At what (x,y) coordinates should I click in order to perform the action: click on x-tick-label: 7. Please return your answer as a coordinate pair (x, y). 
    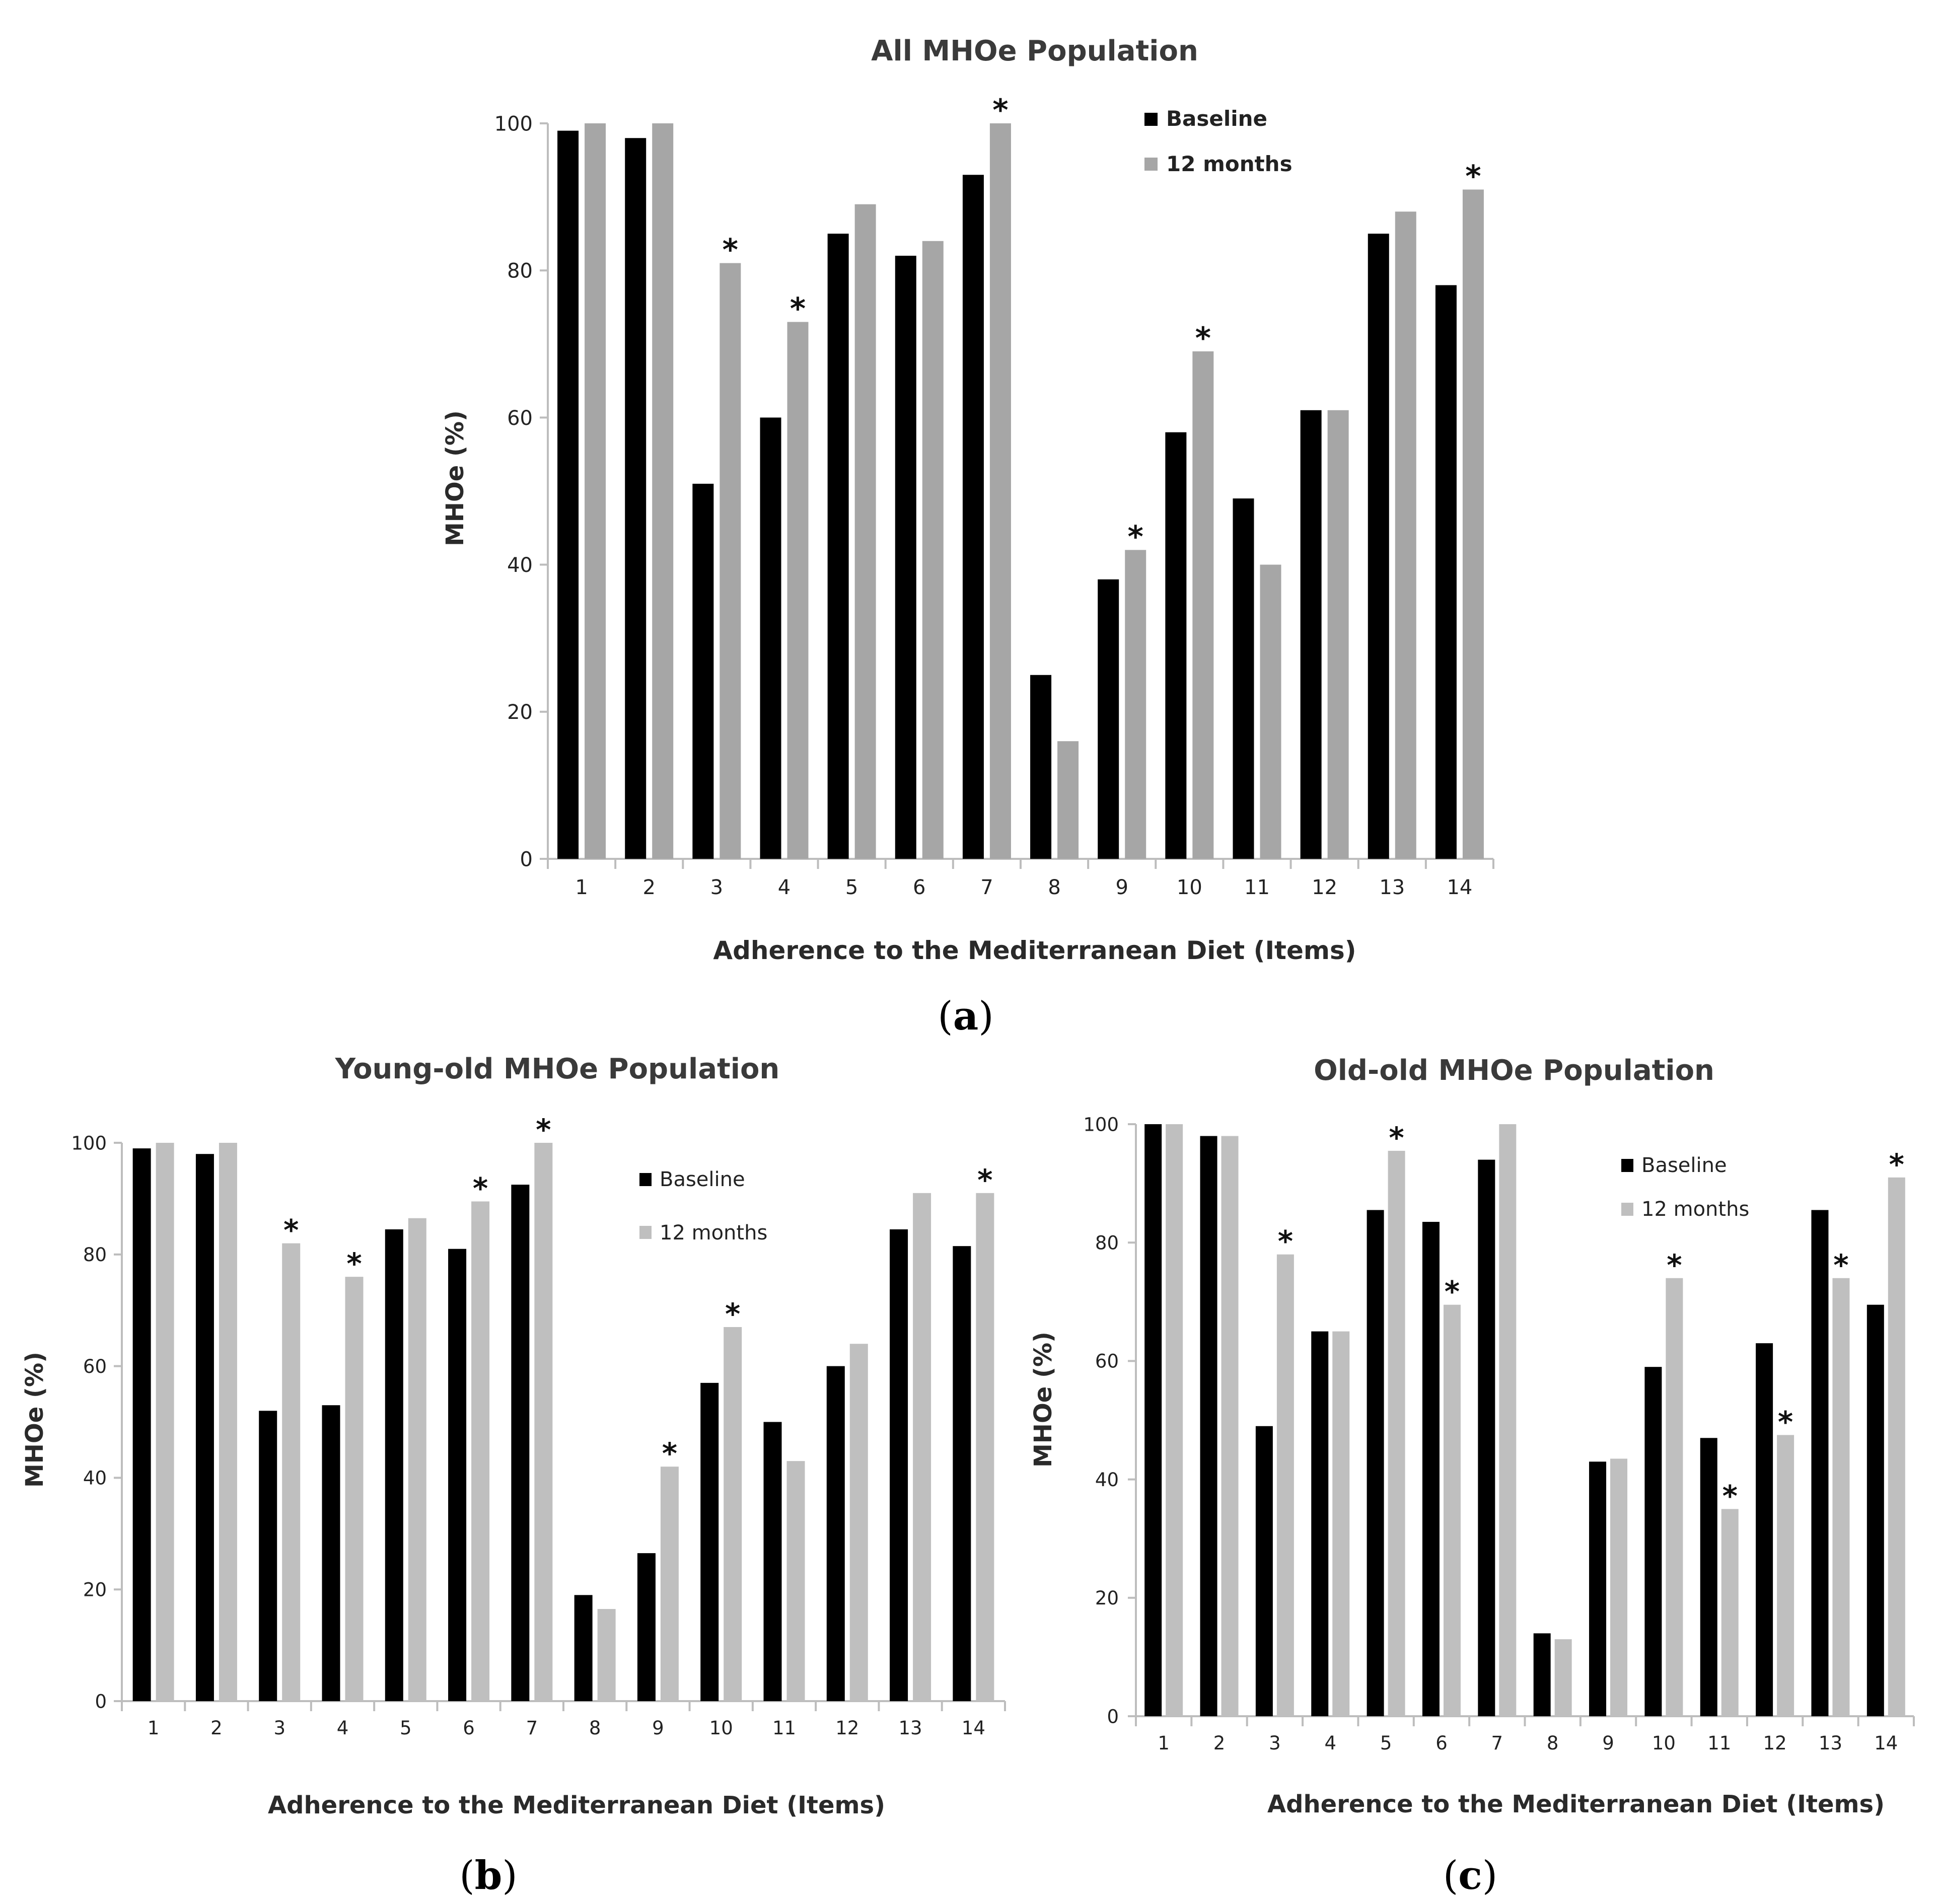
    Looking at the image, I should click on (532, 1728).